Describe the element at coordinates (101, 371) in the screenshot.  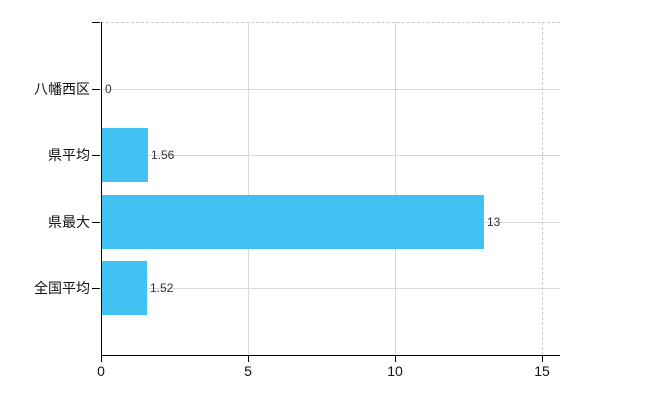
I see `x-tick-label: 0` at that location.